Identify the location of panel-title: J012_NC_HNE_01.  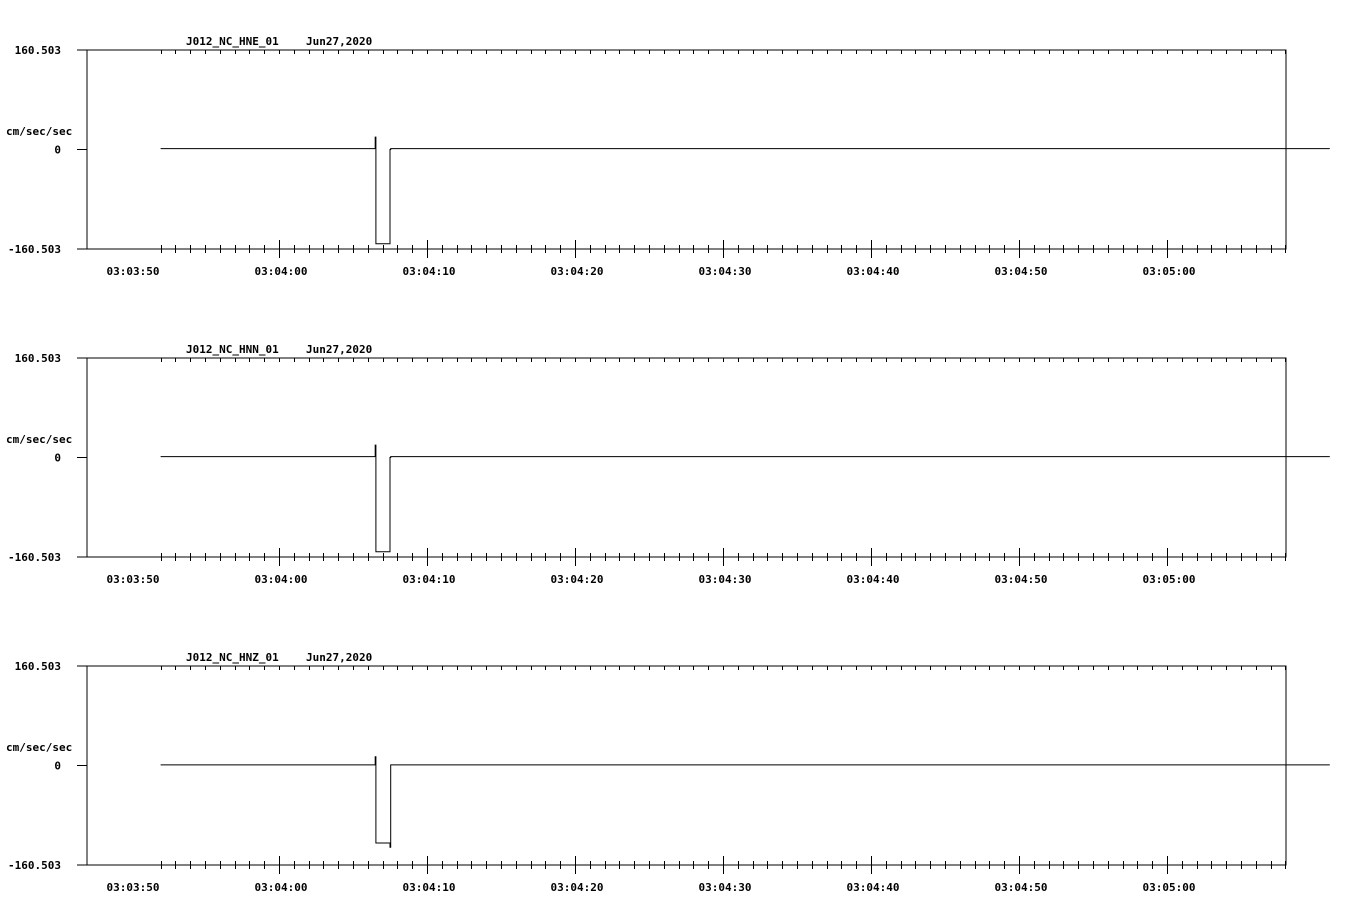
(232, 41).